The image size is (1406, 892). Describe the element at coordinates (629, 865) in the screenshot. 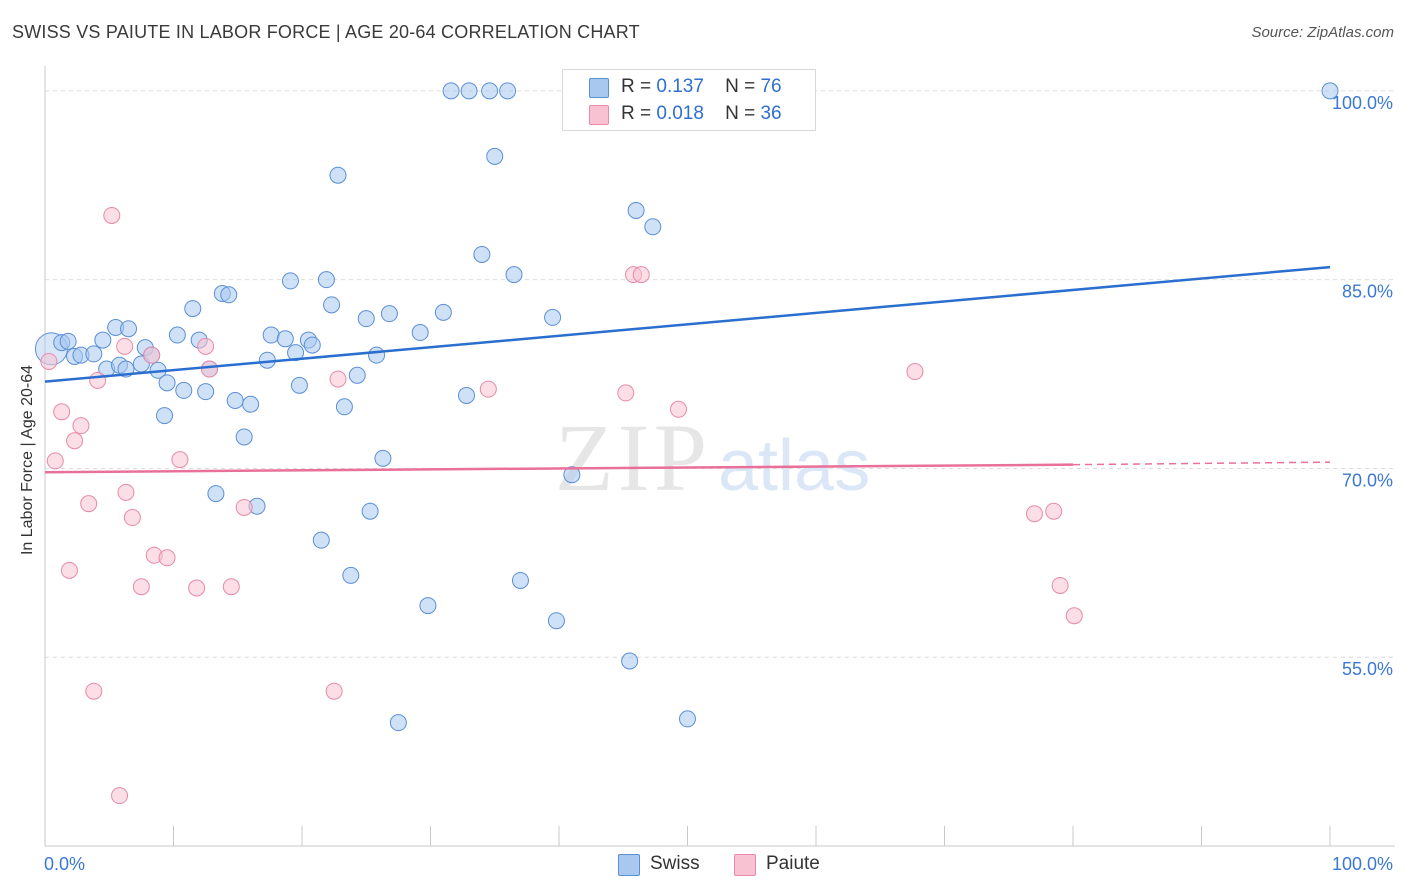

I see `swiss-legend-swatch` at that location.